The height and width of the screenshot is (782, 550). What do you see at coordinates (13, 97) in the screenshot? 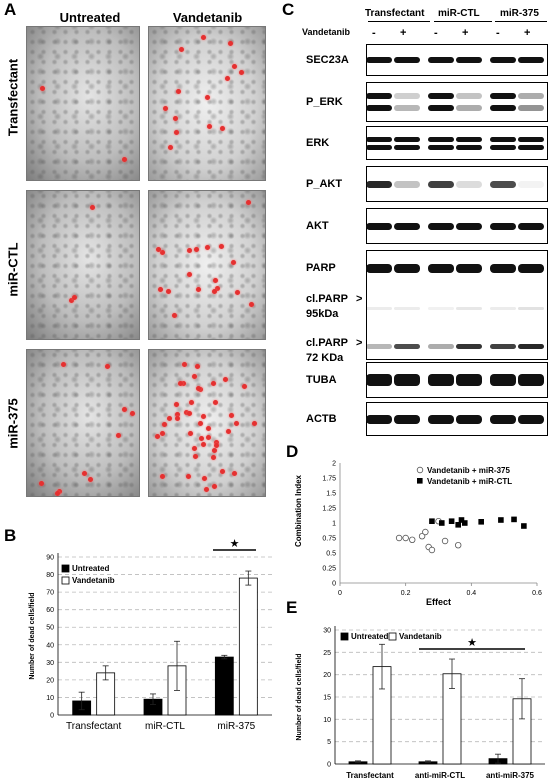
I see `panel-a-row-transfectant: Transfectant` at bounding box center [13, 97].